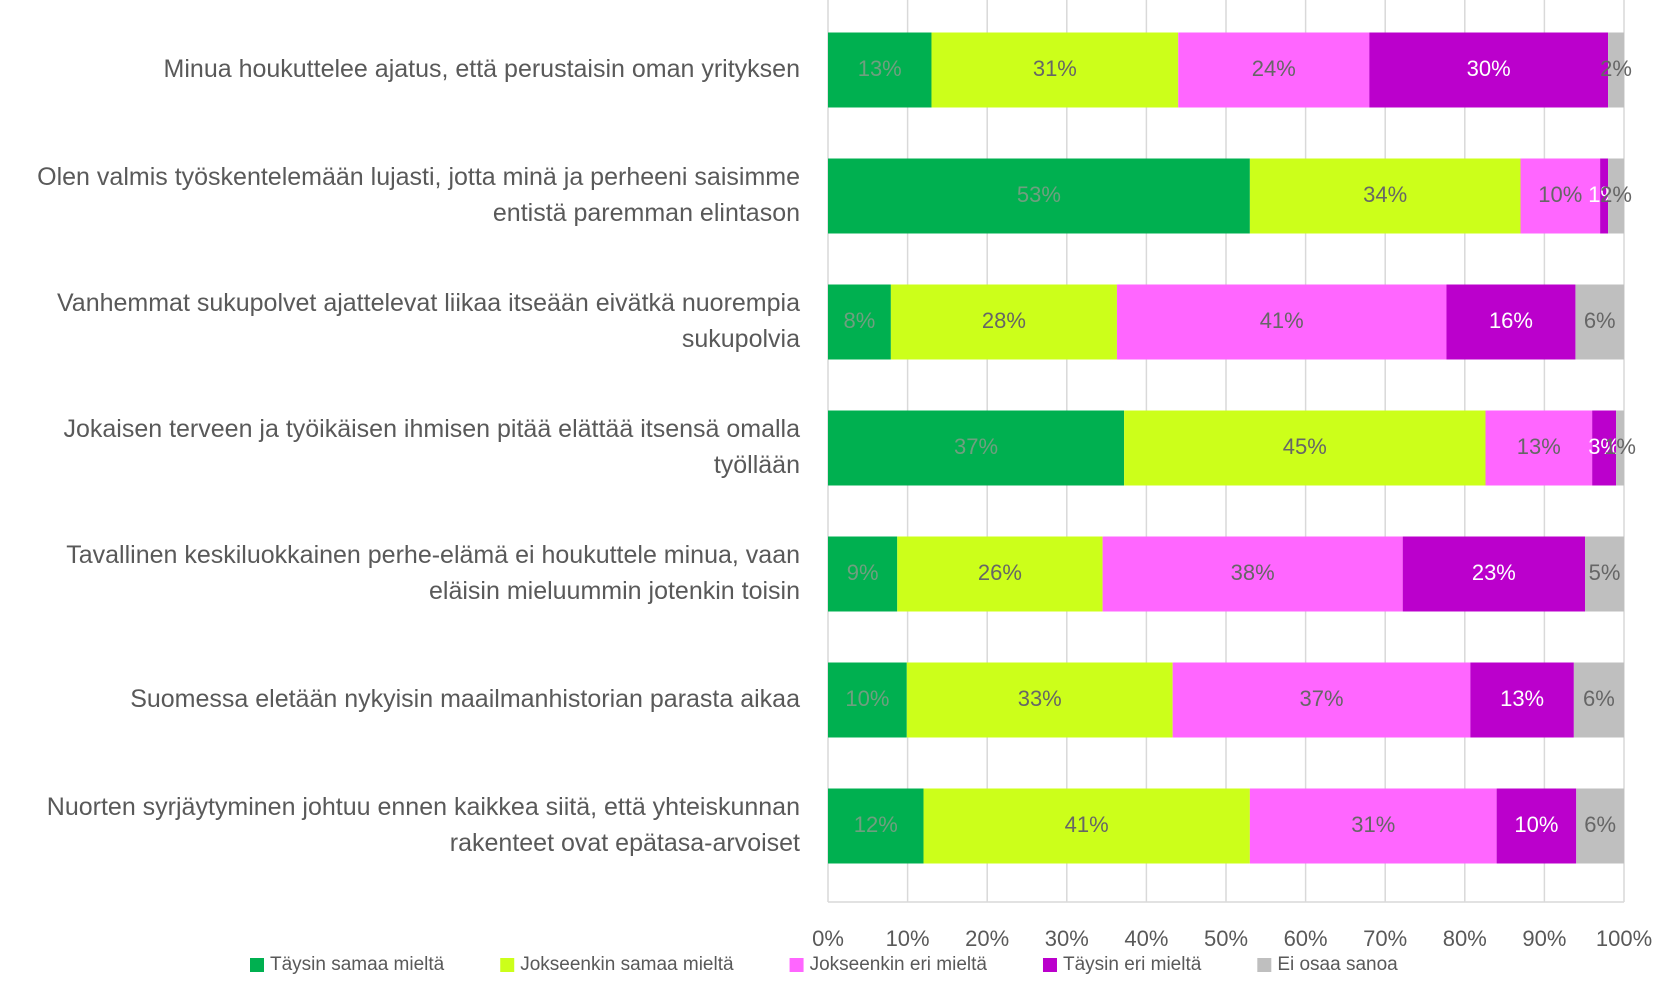 Image resolution: width=1660 pixels, height=984 pixels. I want to click on x-tick-label: 60%, so click(1306, 938).